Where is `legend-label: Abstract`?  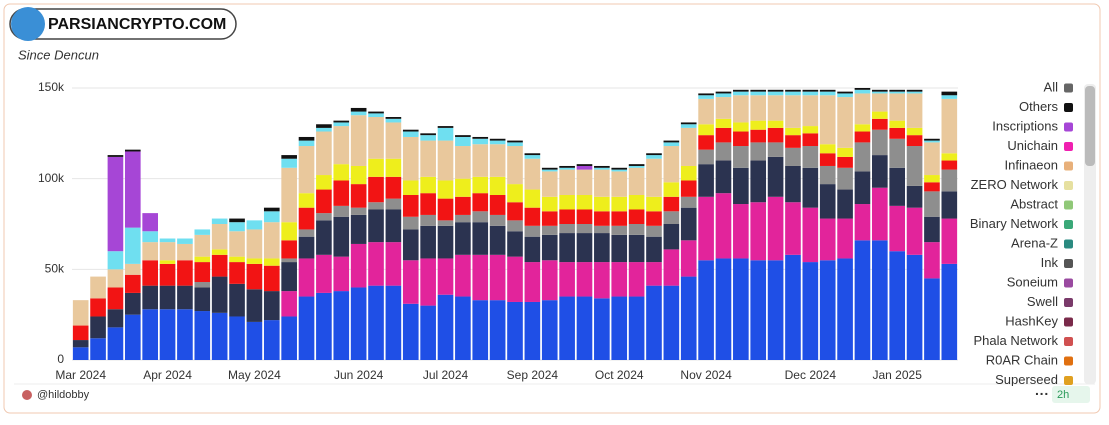
legend-label: Abstract is located at coordinates (1034, 203).